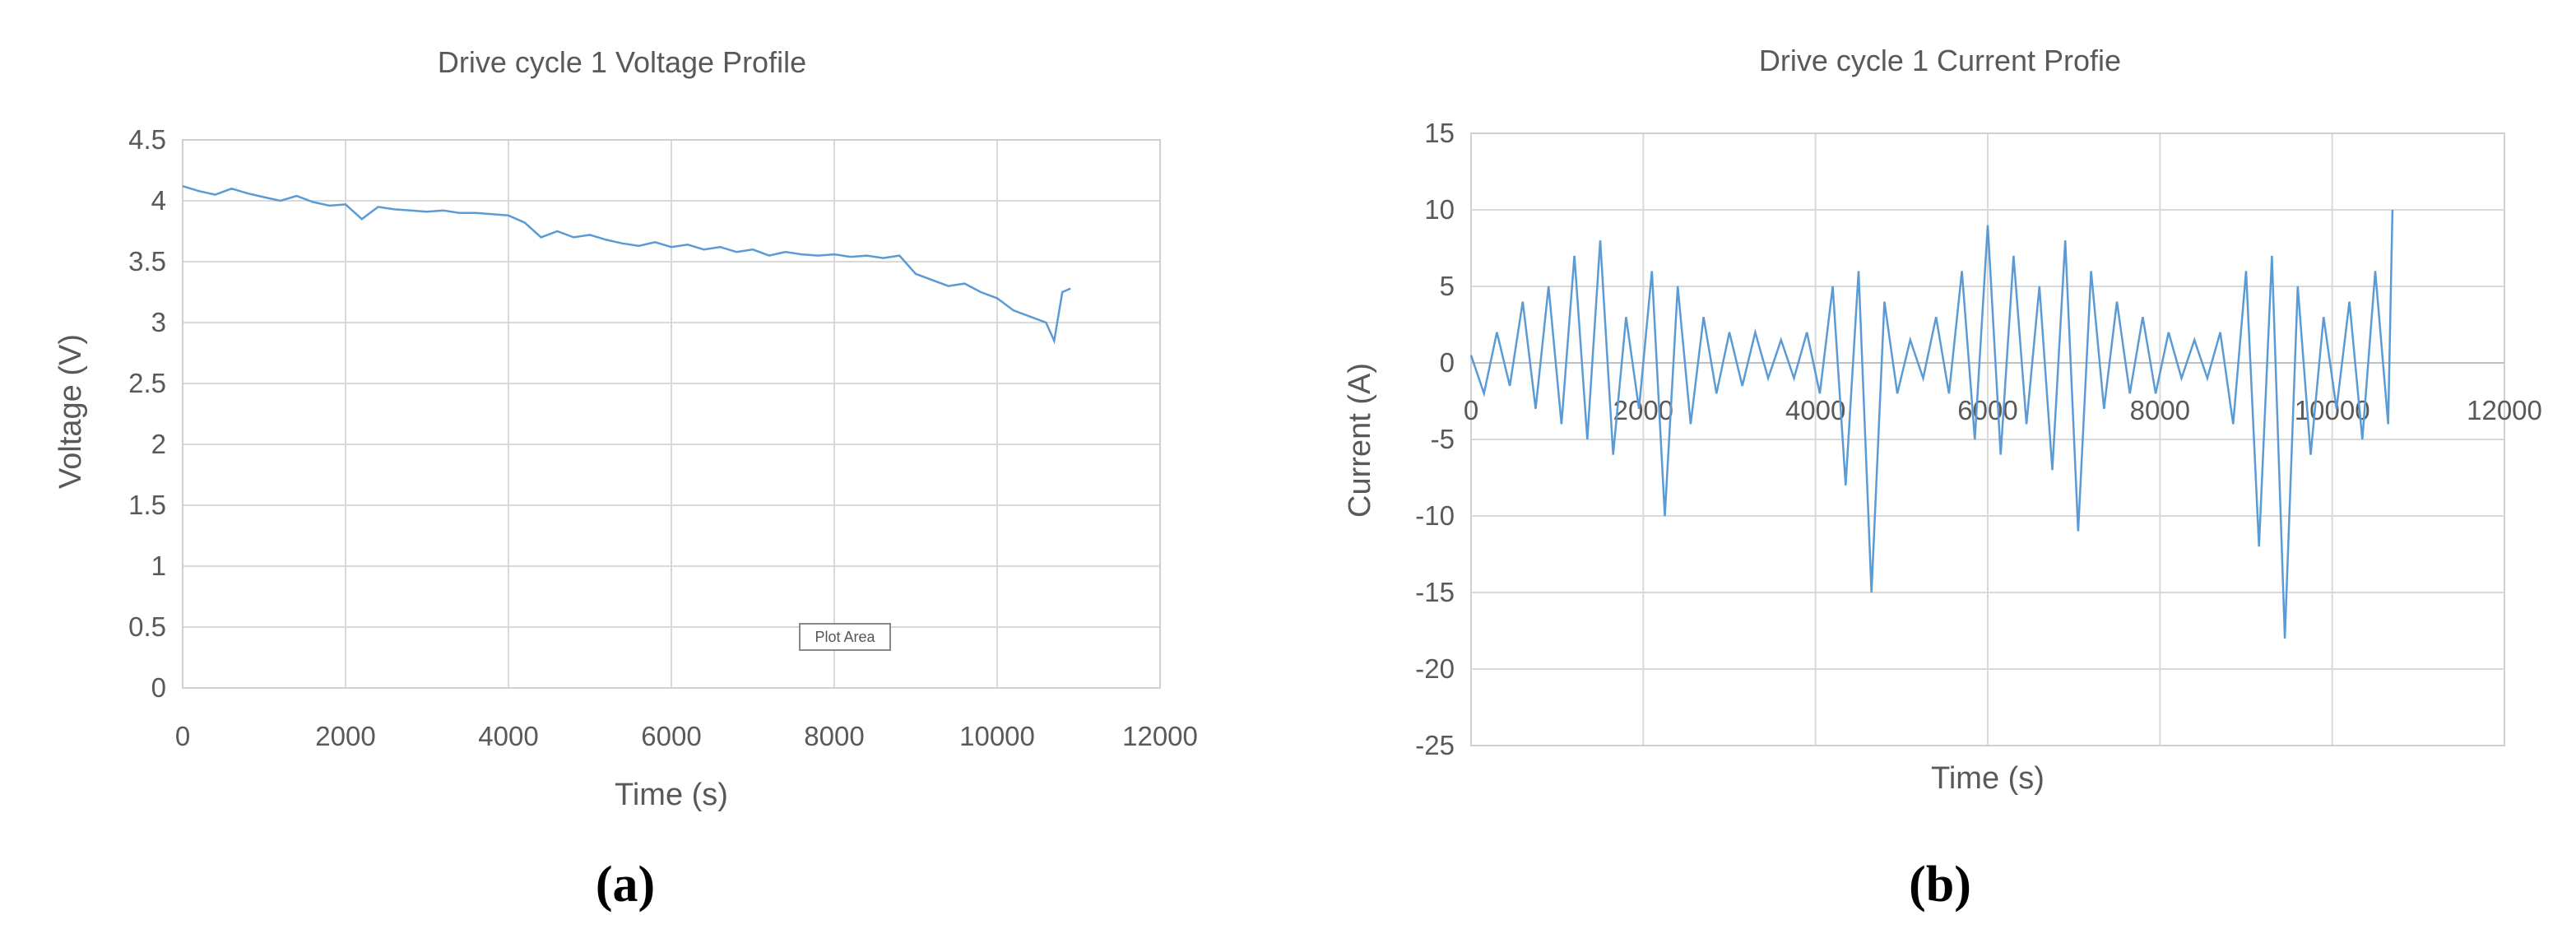 The width and height of the screenshot is (2576, 934). Describe the element at coordinates (158, 566) in the screenshot. I see `voltage-y-tick-label: 1` at that location.